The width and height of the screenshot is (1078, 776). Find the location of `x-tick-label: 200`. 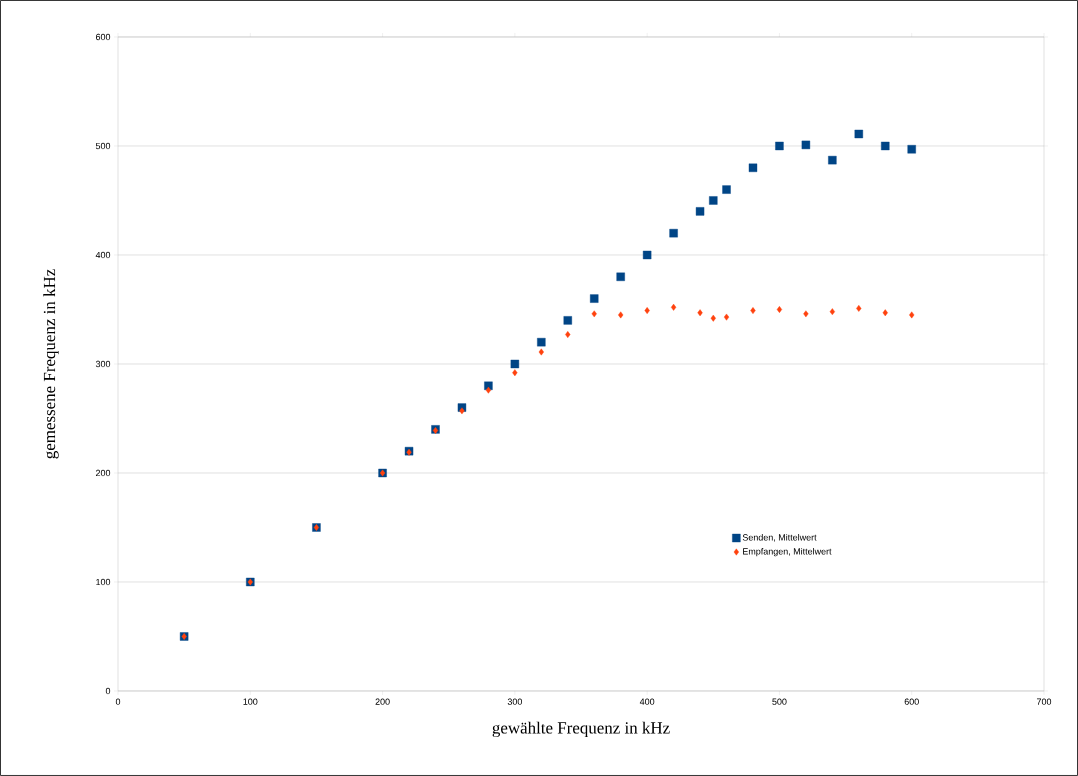

x-tick-label: 200 is located at coordinates (382, 701).